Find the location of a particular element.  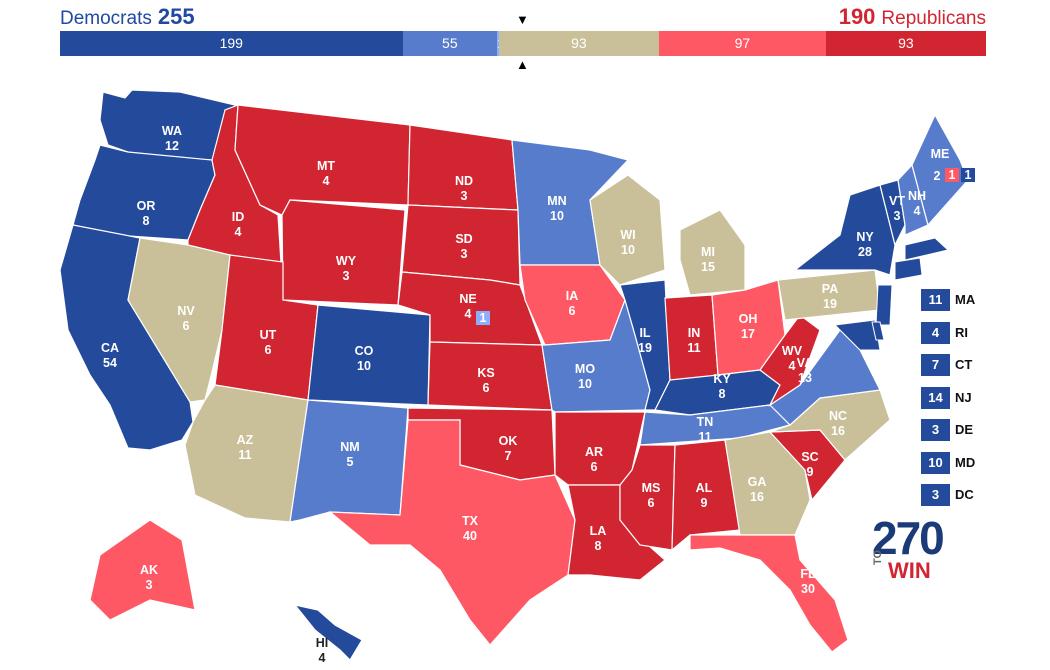

bar-segment-3: 93 is located at coordinates (578, 43).